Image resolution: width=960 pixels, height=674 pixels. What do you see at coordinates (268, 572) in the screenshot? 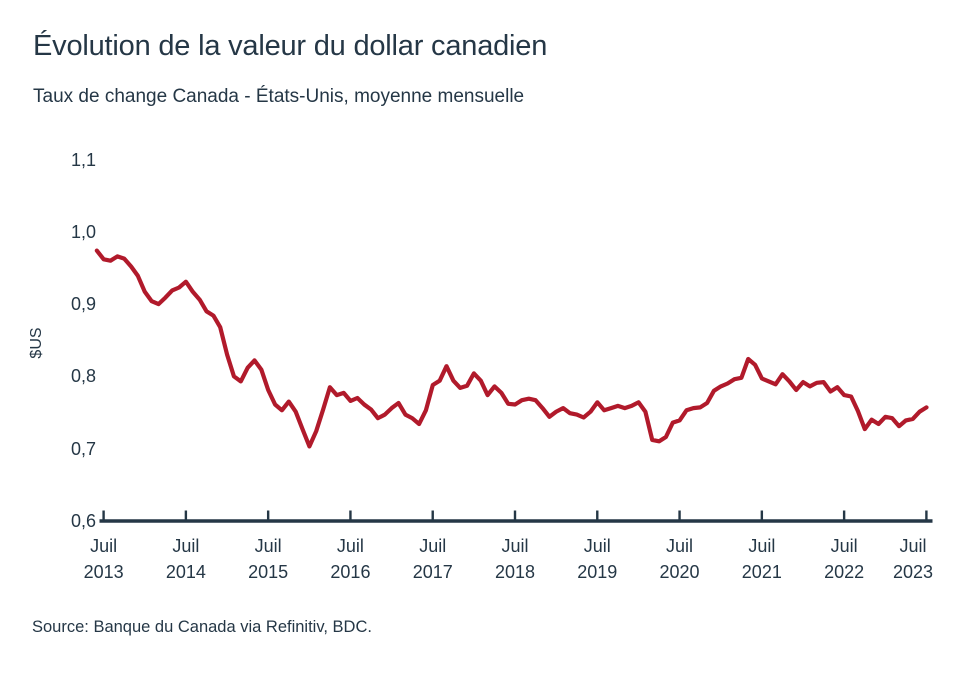
I see `x-tick-year: 2015` at bounding box center [268, 572].